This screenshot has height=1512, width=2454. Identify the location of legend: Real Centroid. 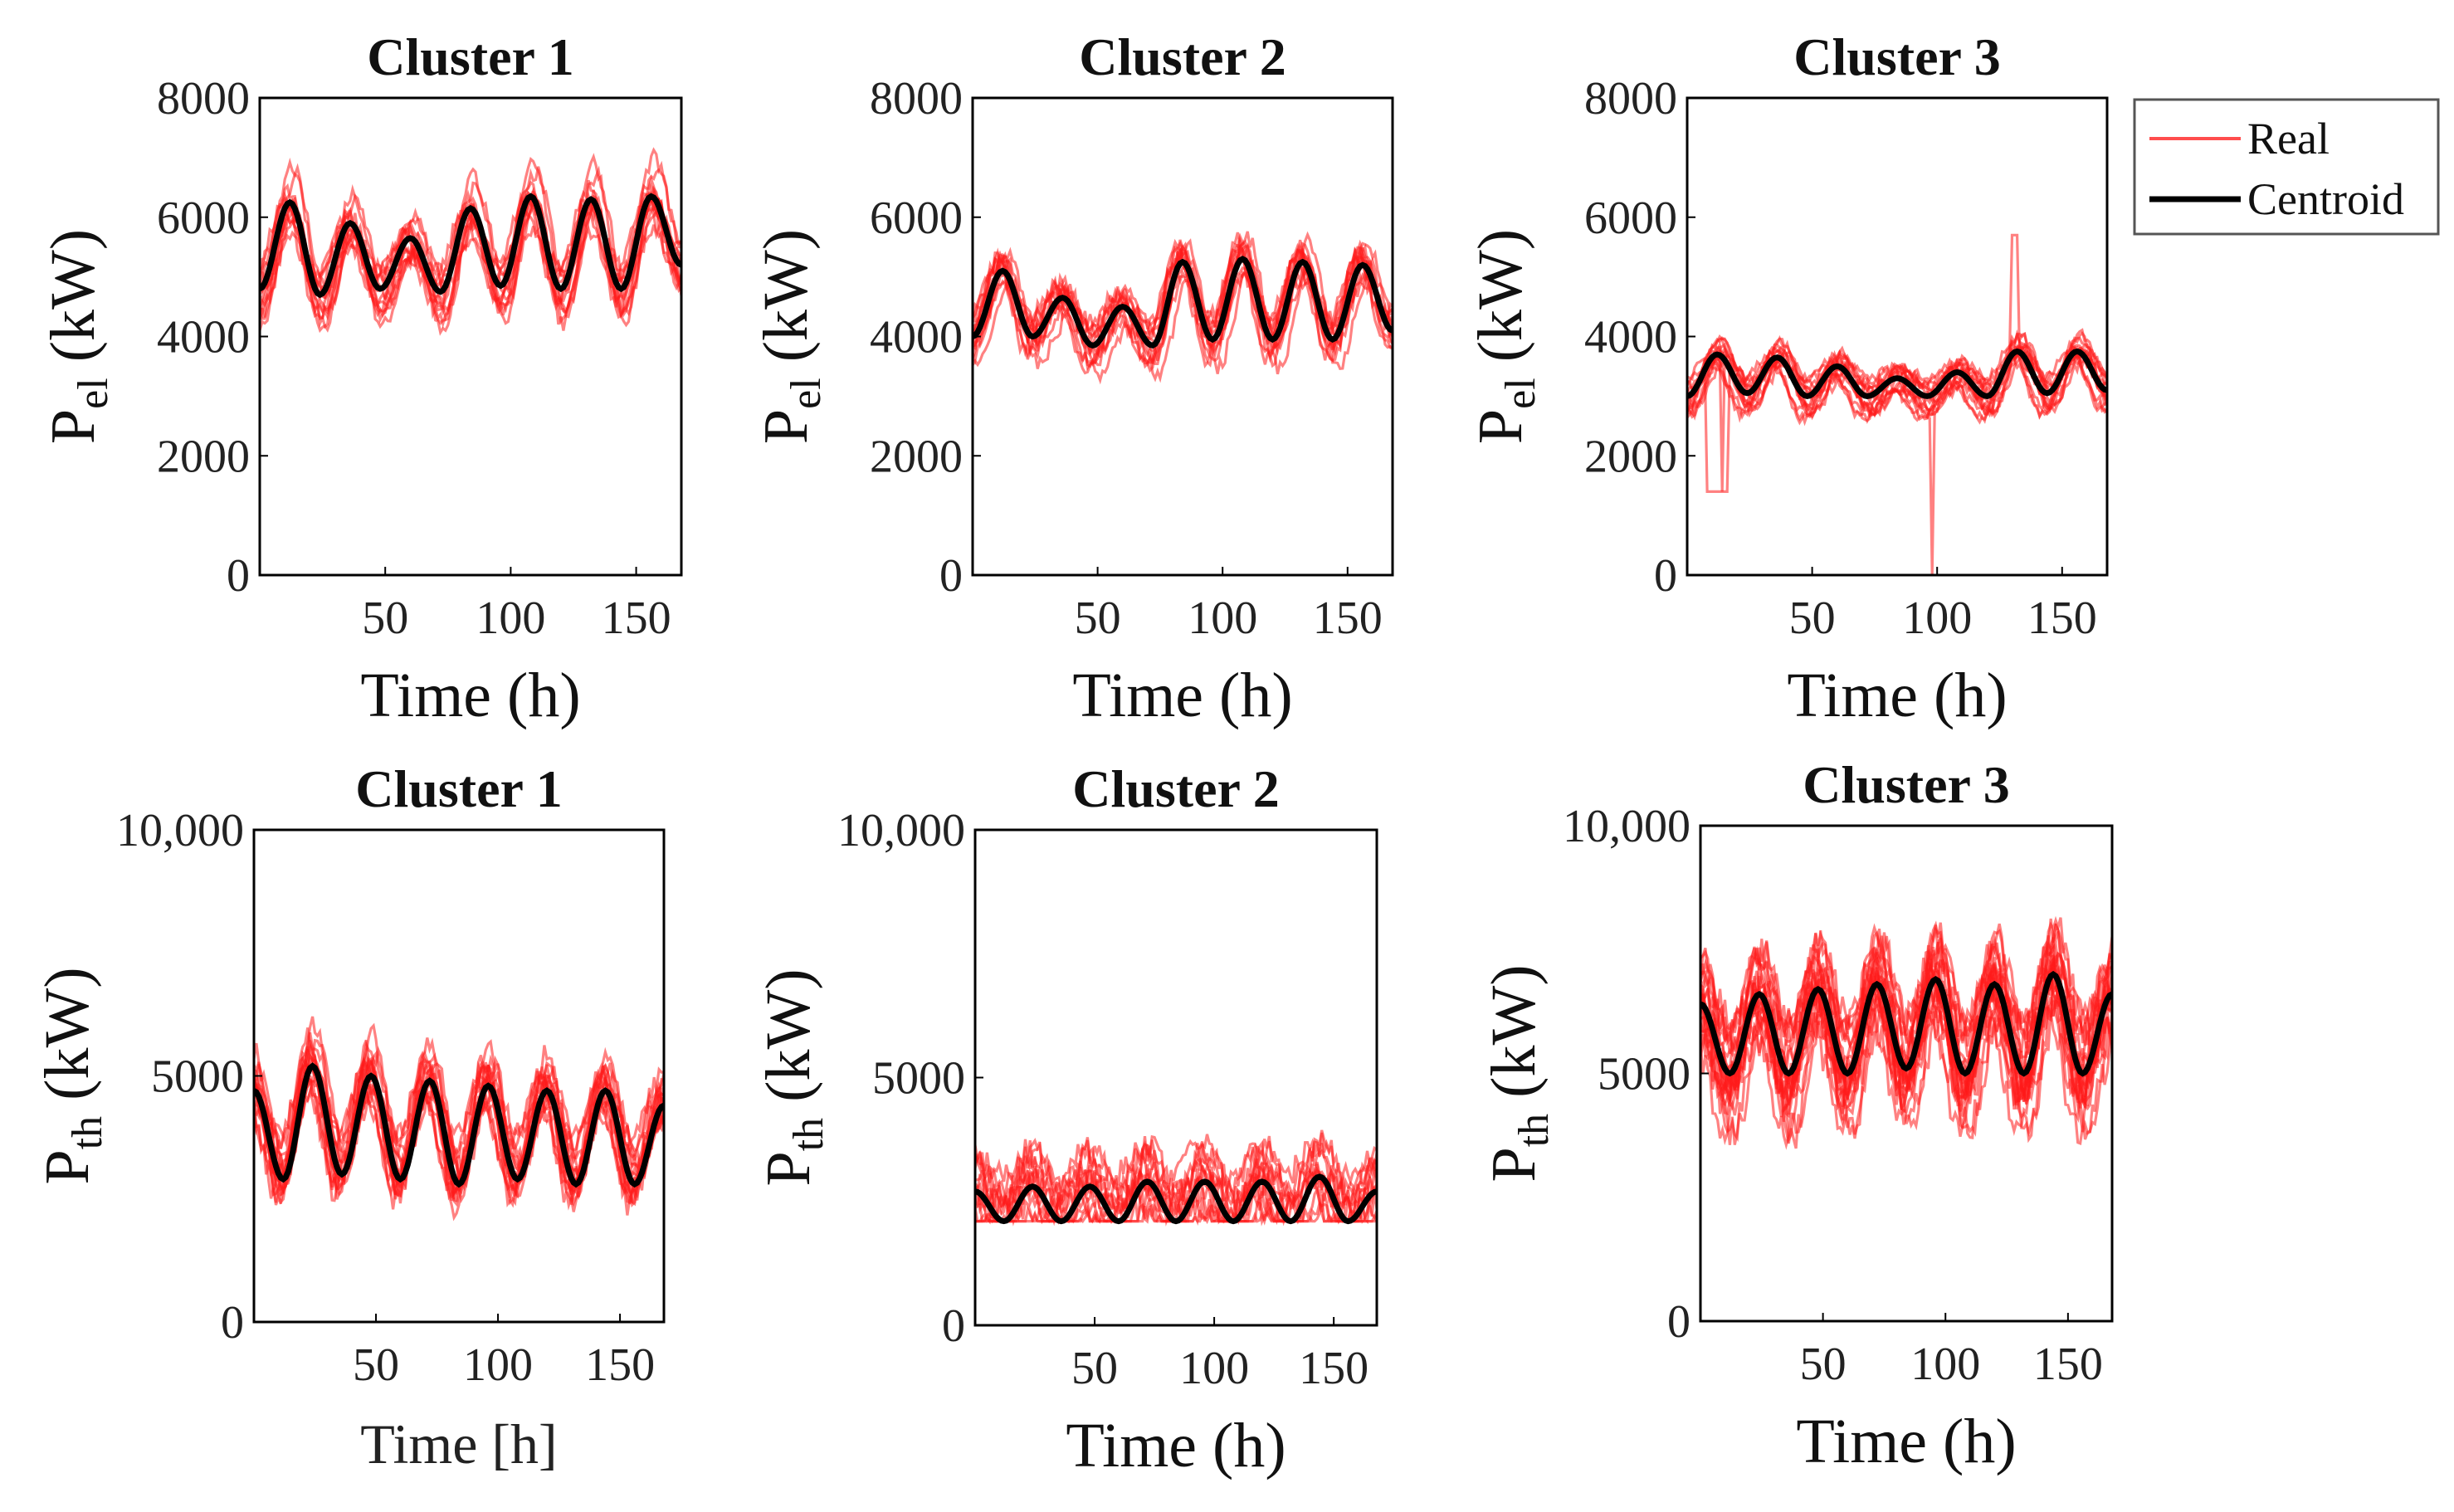
(2286, 167).